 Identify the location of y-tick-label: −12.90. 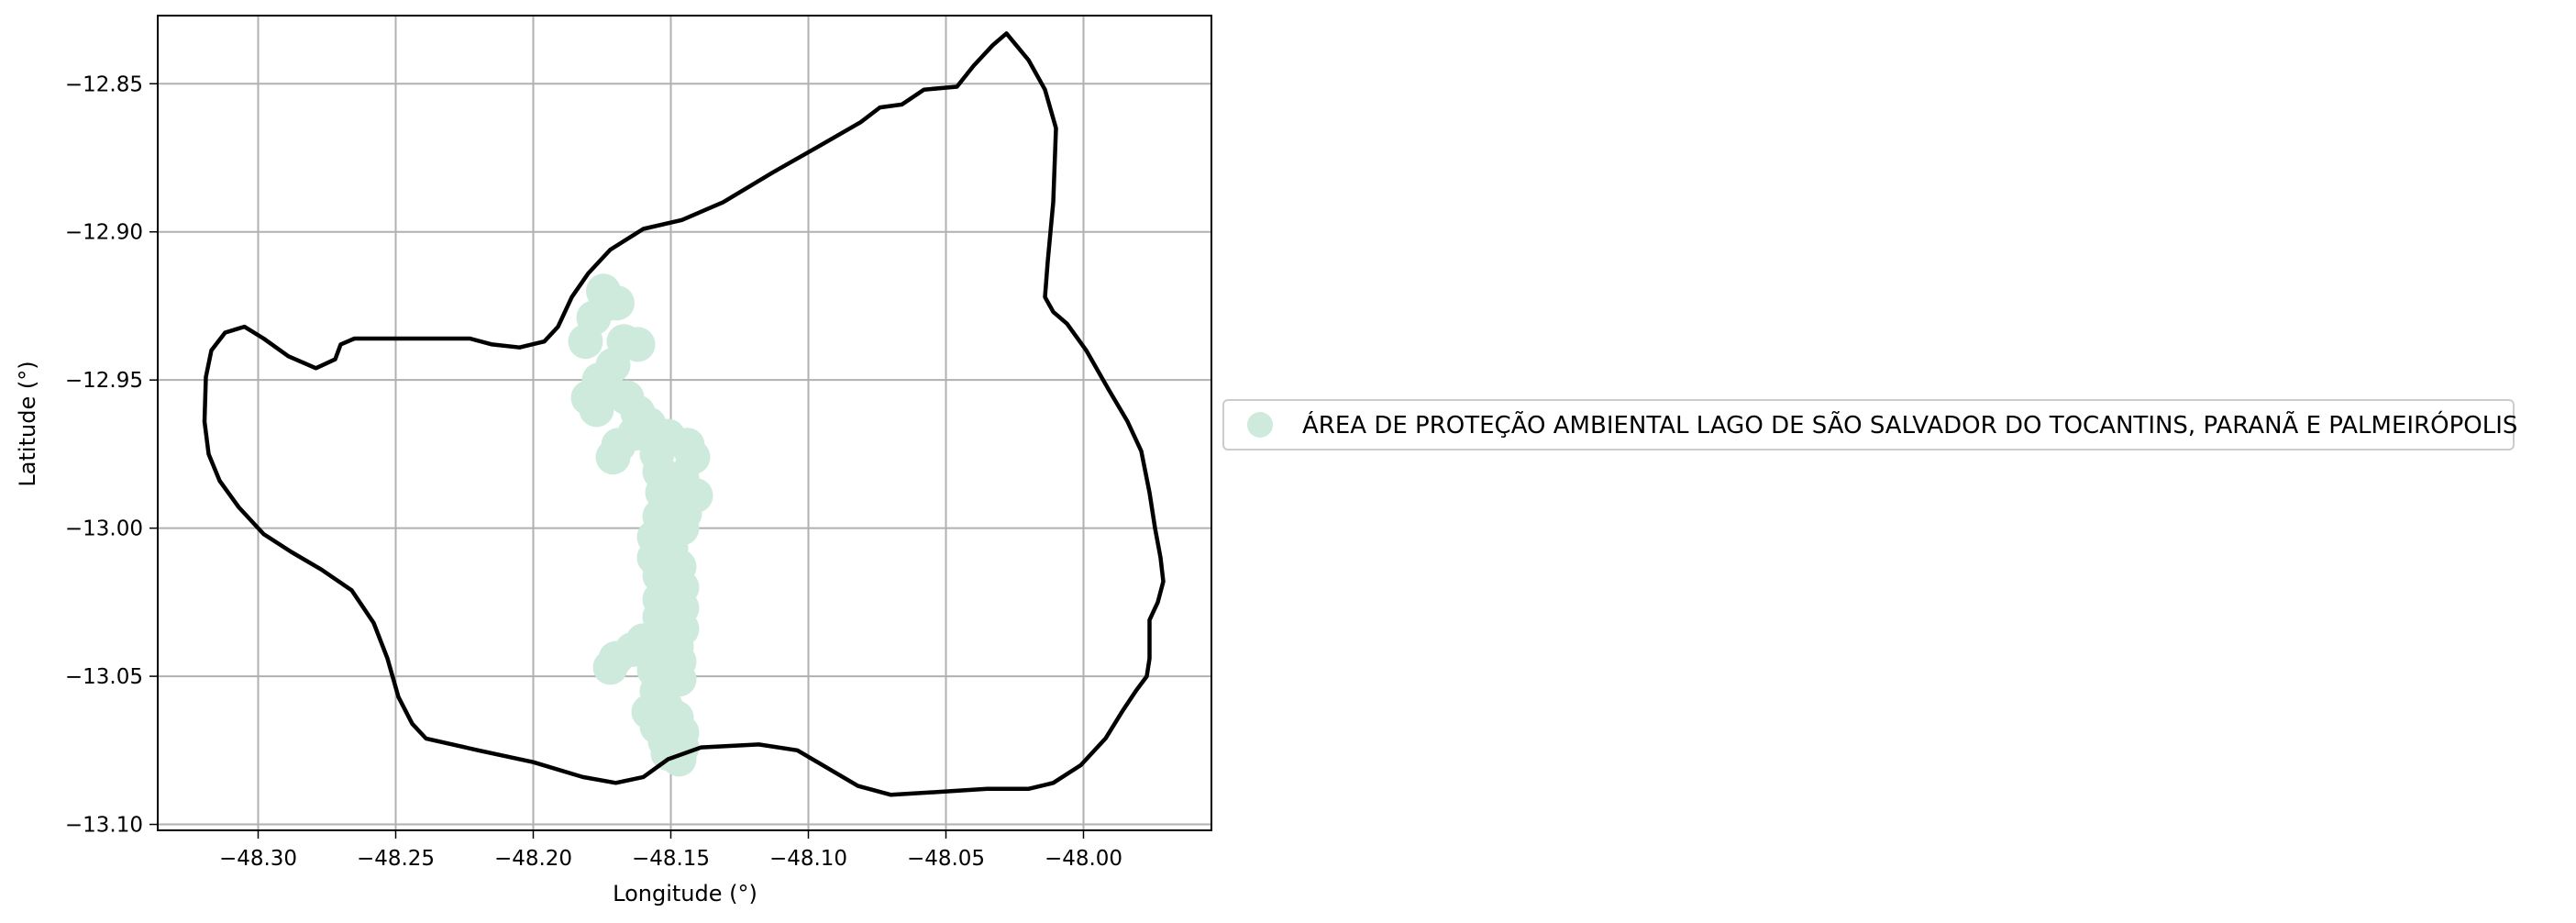
(104, 233).